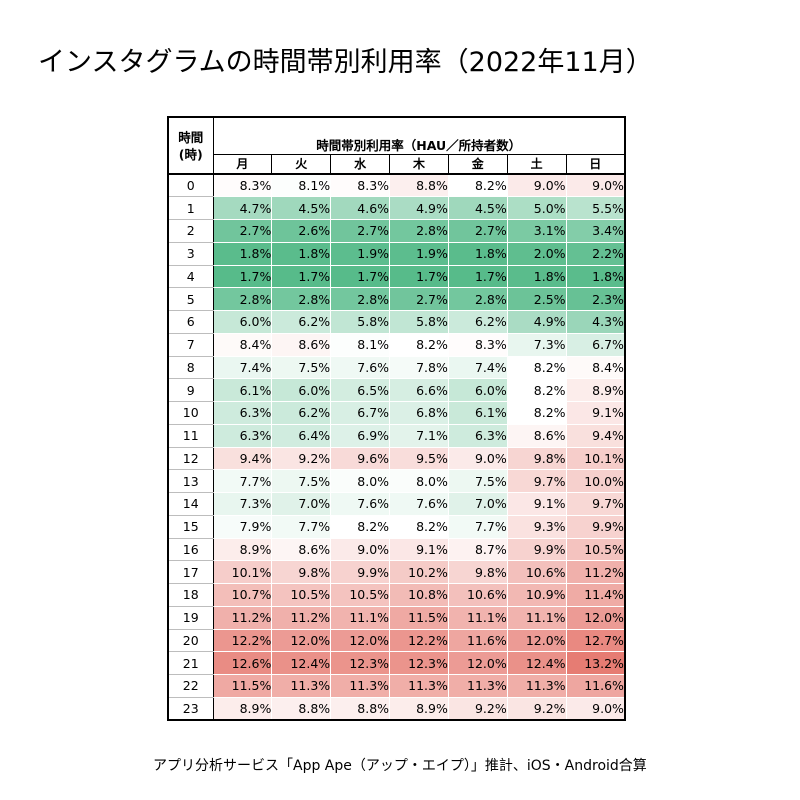  Describe the element at coordinates (243, 459) in the screenshot. I see `heat-cell: 9.4%` at that location.